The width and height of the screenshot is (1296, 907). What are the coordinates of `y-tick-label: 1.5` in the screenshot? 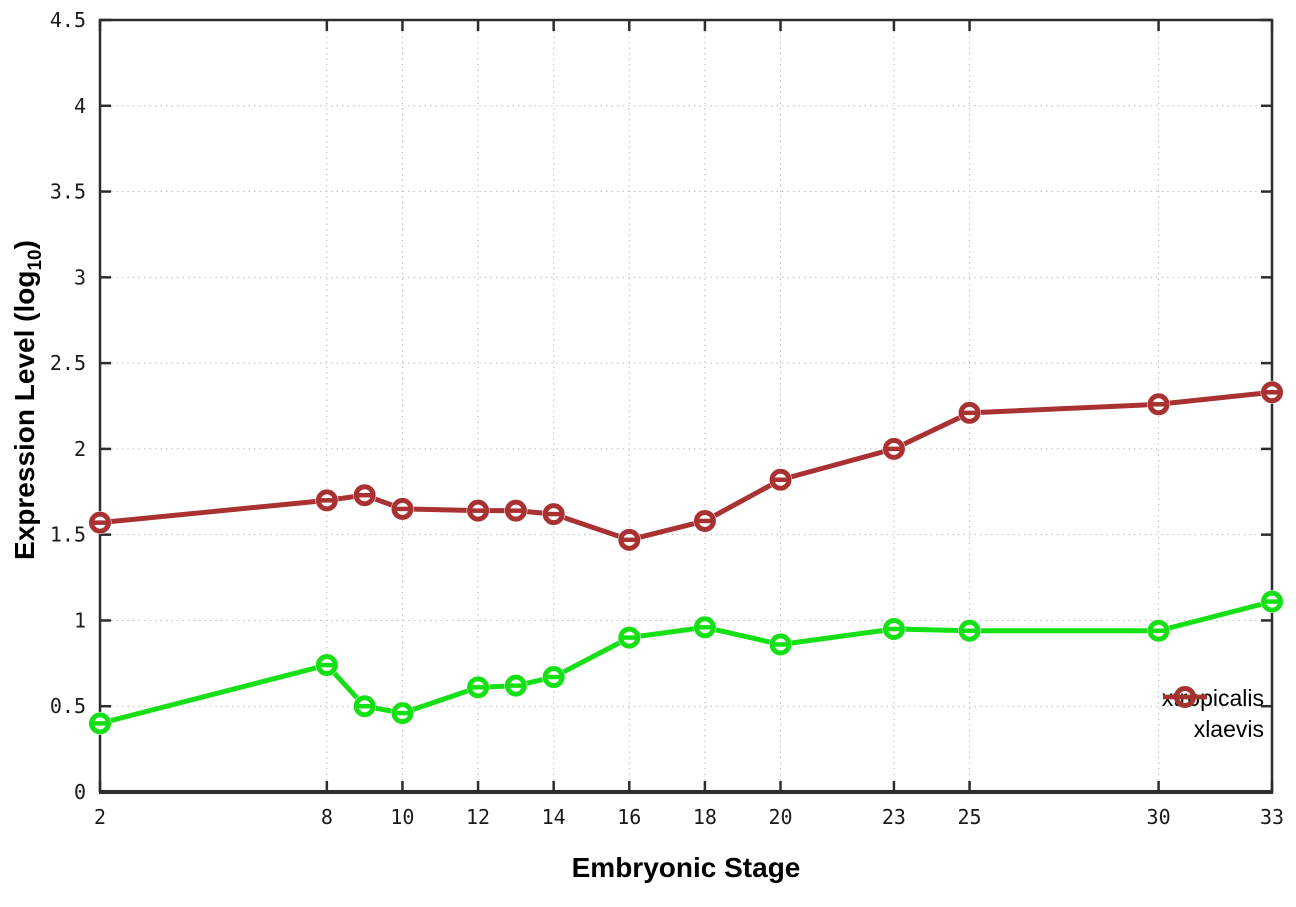 It's located at (68, 535).